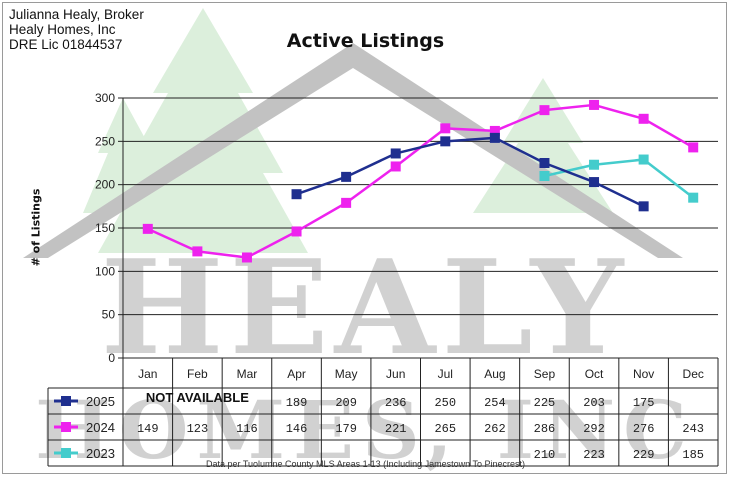  Describe the element at coordinates (445, 374) in the screenshot. I see `x-category-label: Jul` at that location.